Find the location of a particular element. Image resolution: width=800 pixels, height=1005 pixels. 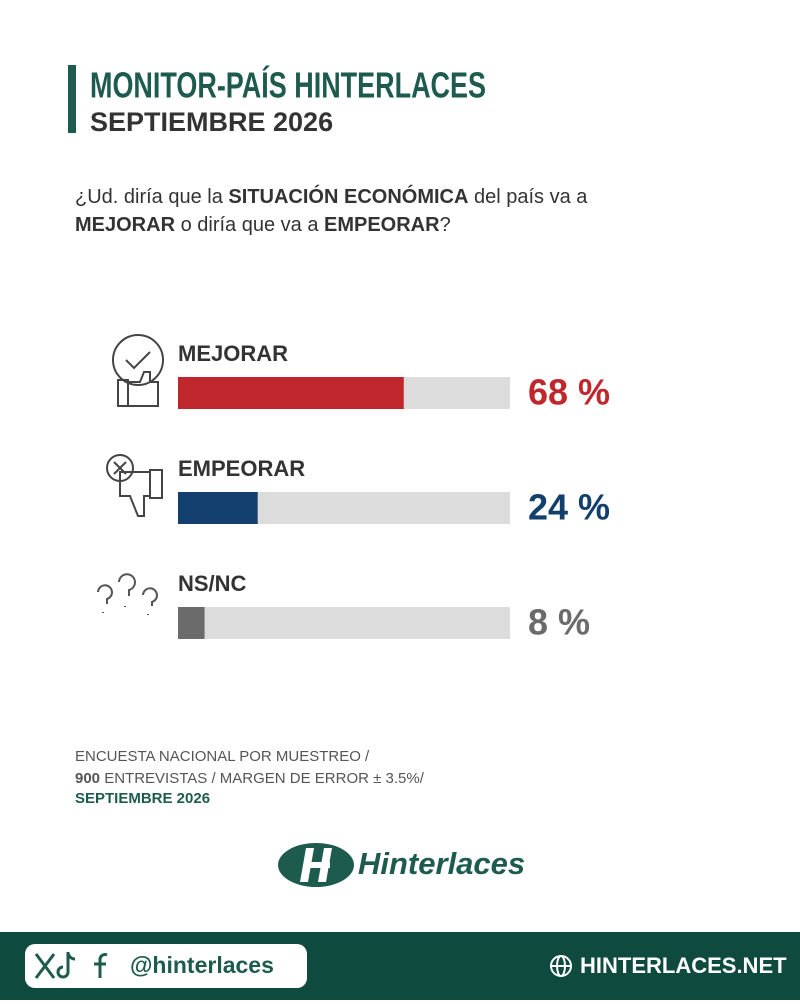

question-line: MEJORAR o diría que va a EMPEORAR? is located at coordinates (263, 225).